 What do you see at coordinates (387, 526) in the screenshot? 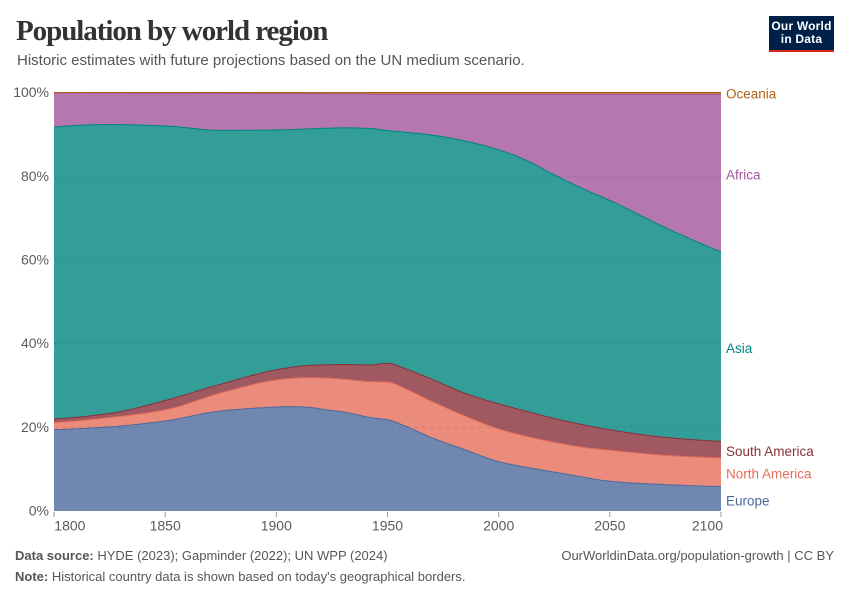
I see `svg-text: 1950` at bounding box center [387, 526].